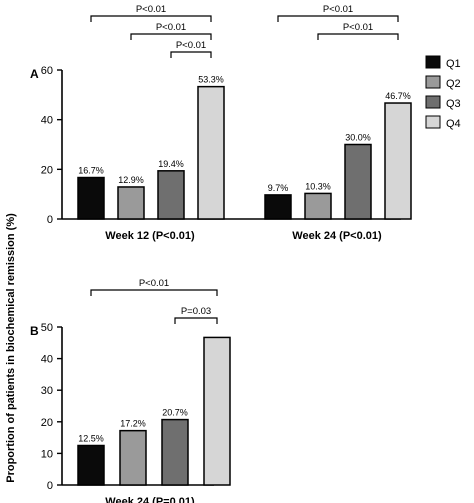  Describe the element at coordinates (150, 236) in the screenshot. I see `group-label: Week 12 (P<0.01)` at that location.